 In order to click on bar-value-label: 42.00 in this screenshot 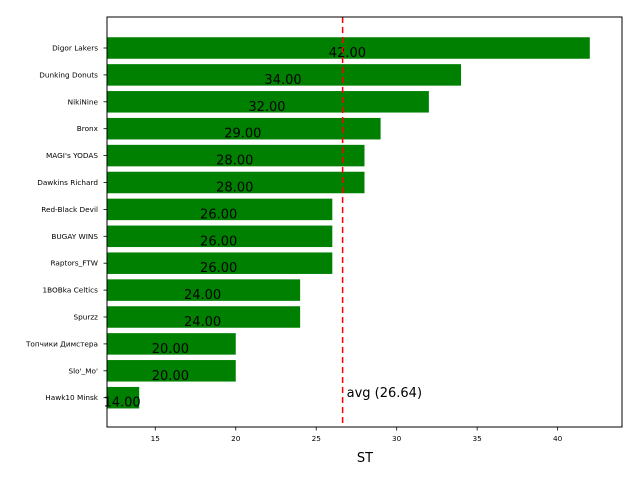, I will do `click(347, 53)`.